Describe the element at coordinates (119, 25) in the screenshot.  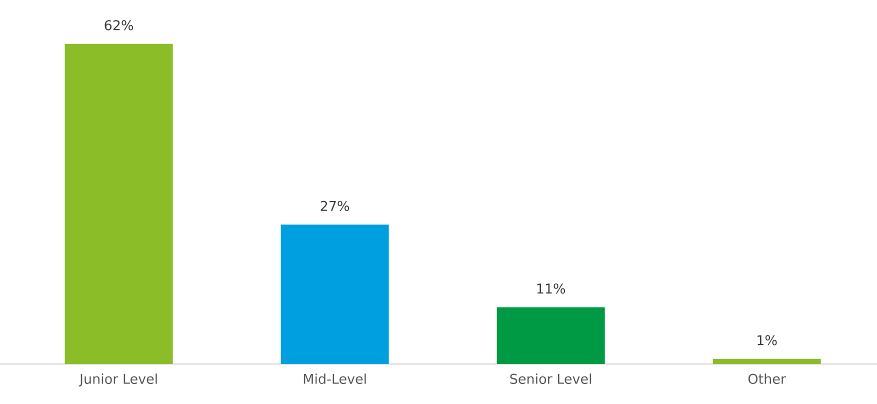
I see `data-label: 62%` at that location.